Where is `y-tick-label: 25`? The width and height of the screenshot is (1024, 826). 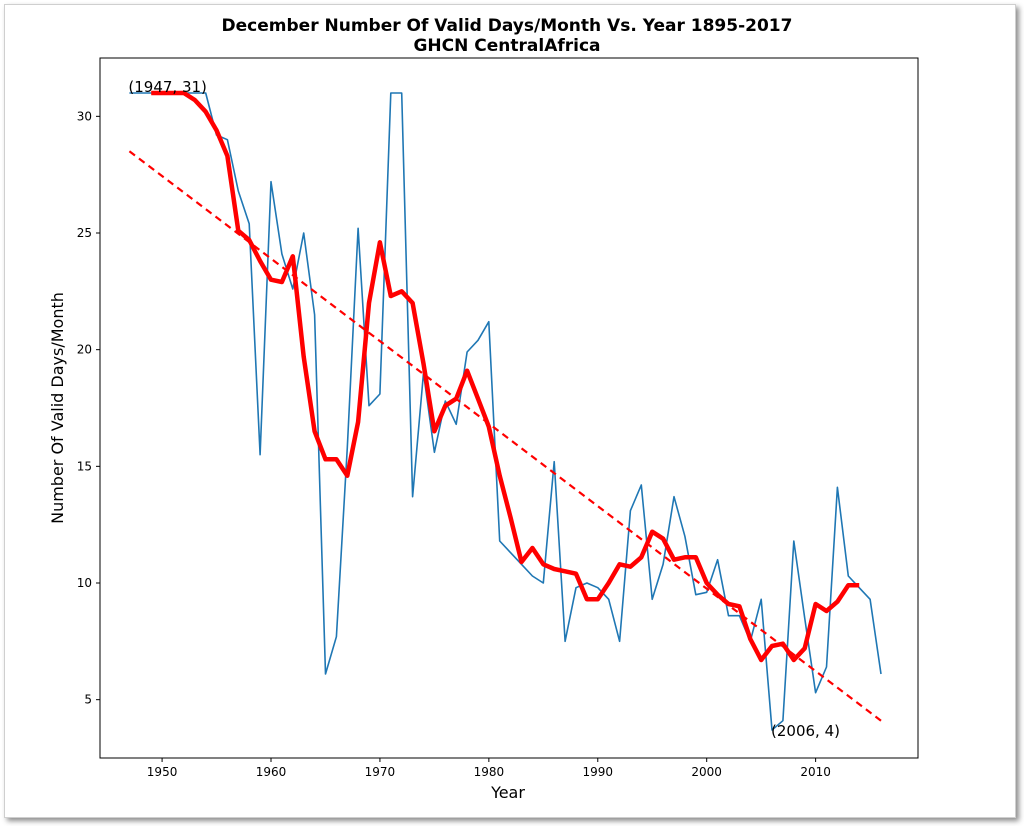
y-tick-label: 25 is located at coordinates (84, 233).